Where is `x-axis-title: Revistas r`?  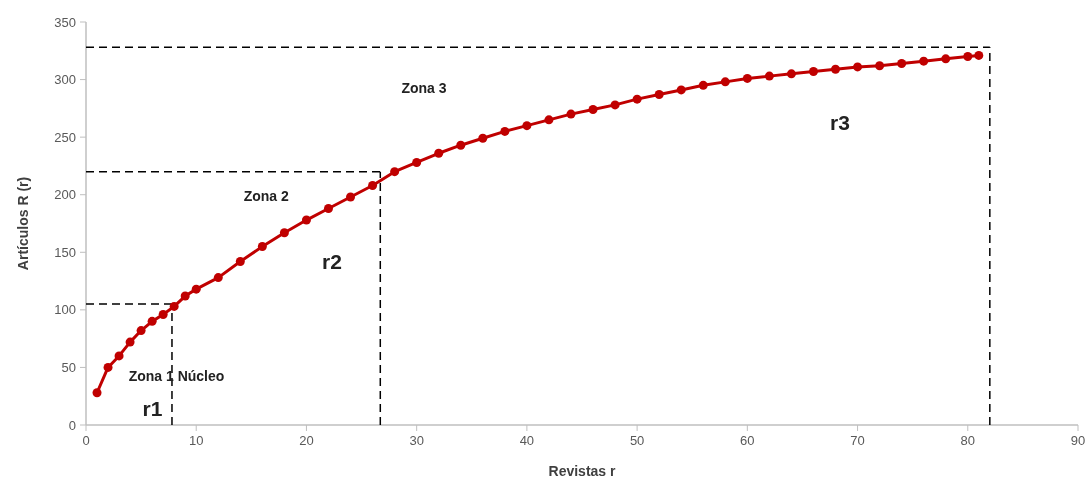
x-axis-title: Revistas r is located at coordinates (582, 471).